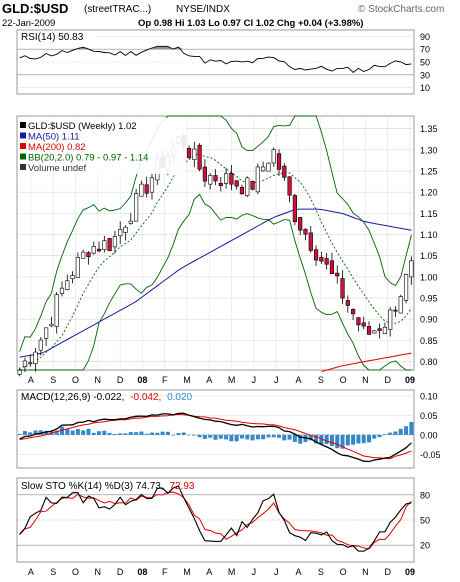  I want to click on rsi-tick-label: 70, so click(425, 50).